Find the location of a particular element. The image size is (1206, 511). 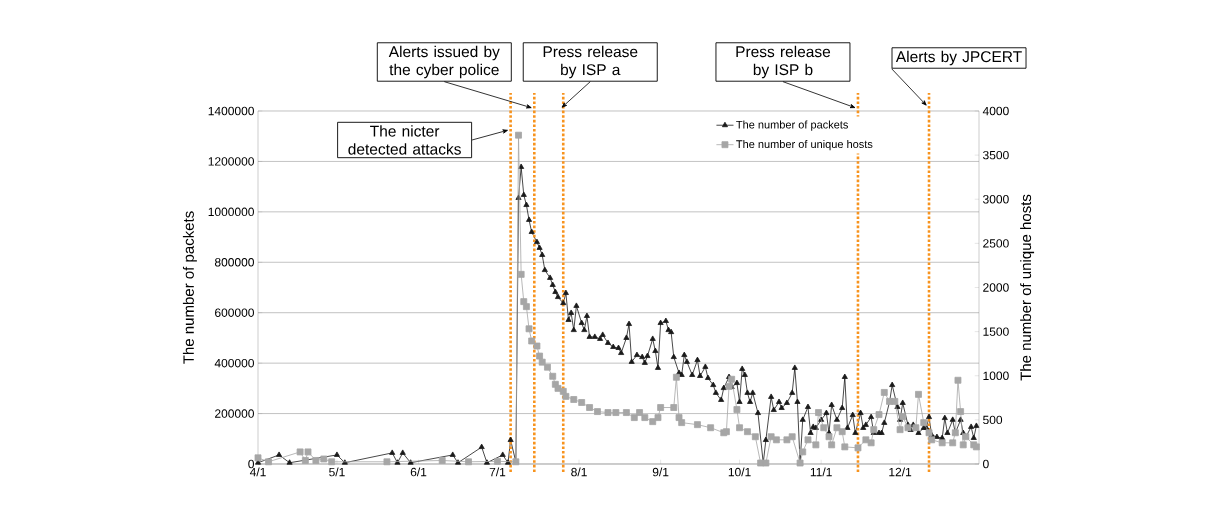

y2-tick-label: 2500 is located at coordinates (996, 243).